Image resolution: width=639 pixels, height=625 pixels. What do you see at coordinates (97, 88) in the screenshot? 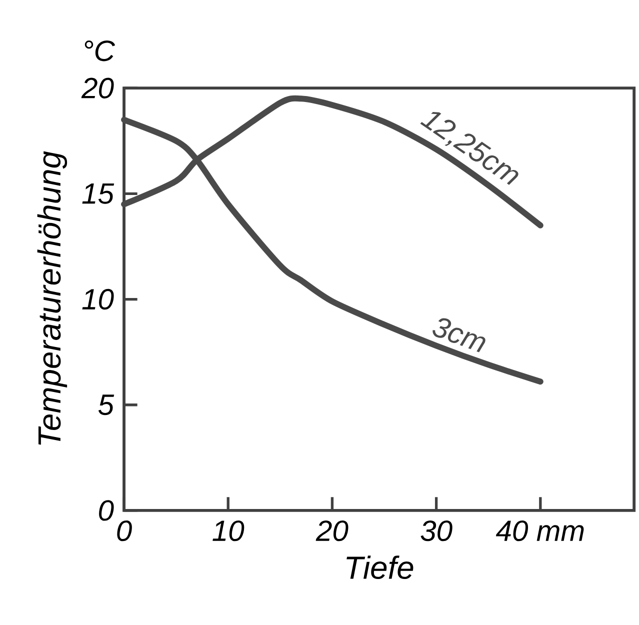
I see `y-tick-label: 20` at bounding box center [97, 88].